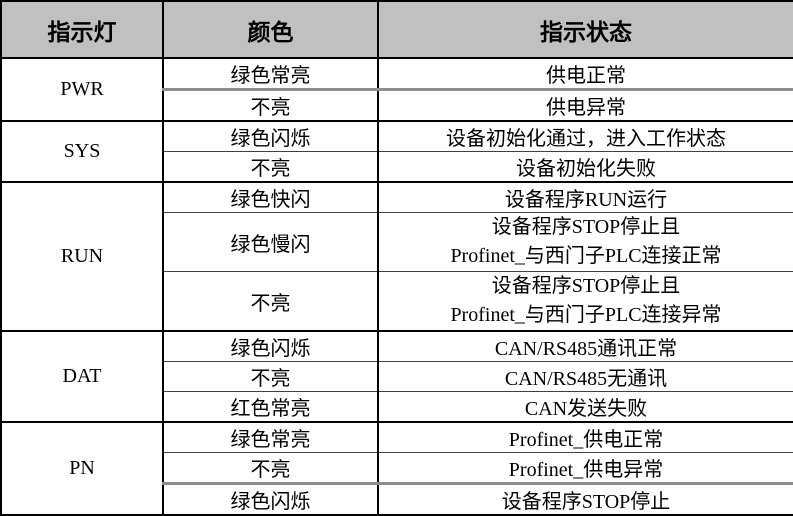 This screenshot has height=516, width=793. I want to click on state-cell: 供电正常, so click(585, 73).